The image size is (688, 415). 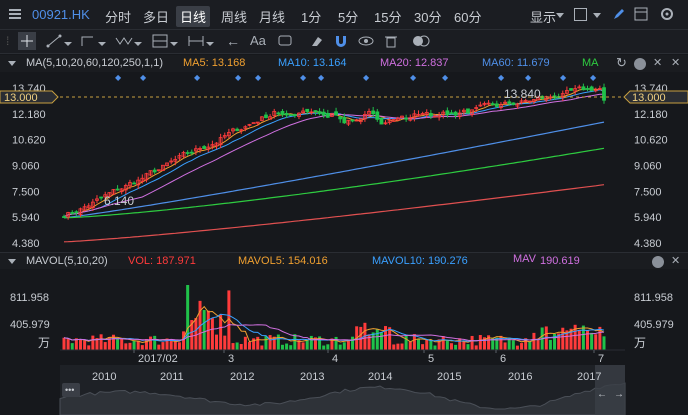 What do you see at coordinates (366, 77) in the screenshot?
I see `event-marker-7: ◆` at bounding box center [366, 77].